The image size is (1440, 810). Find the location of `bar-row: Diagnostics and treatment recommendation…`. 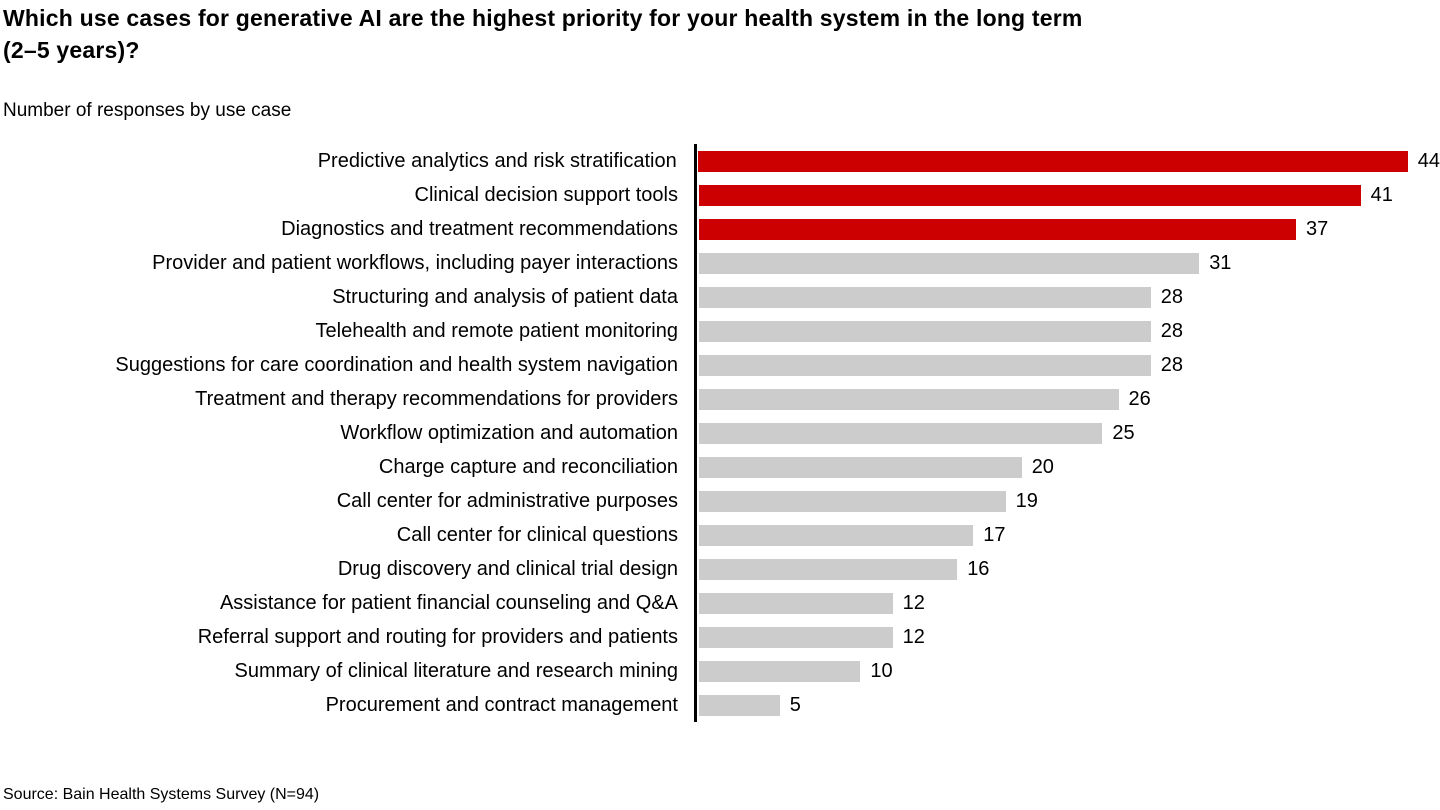

bar-row: Diagnostics and treatment recommendation… is located at coordinates (720, 229).